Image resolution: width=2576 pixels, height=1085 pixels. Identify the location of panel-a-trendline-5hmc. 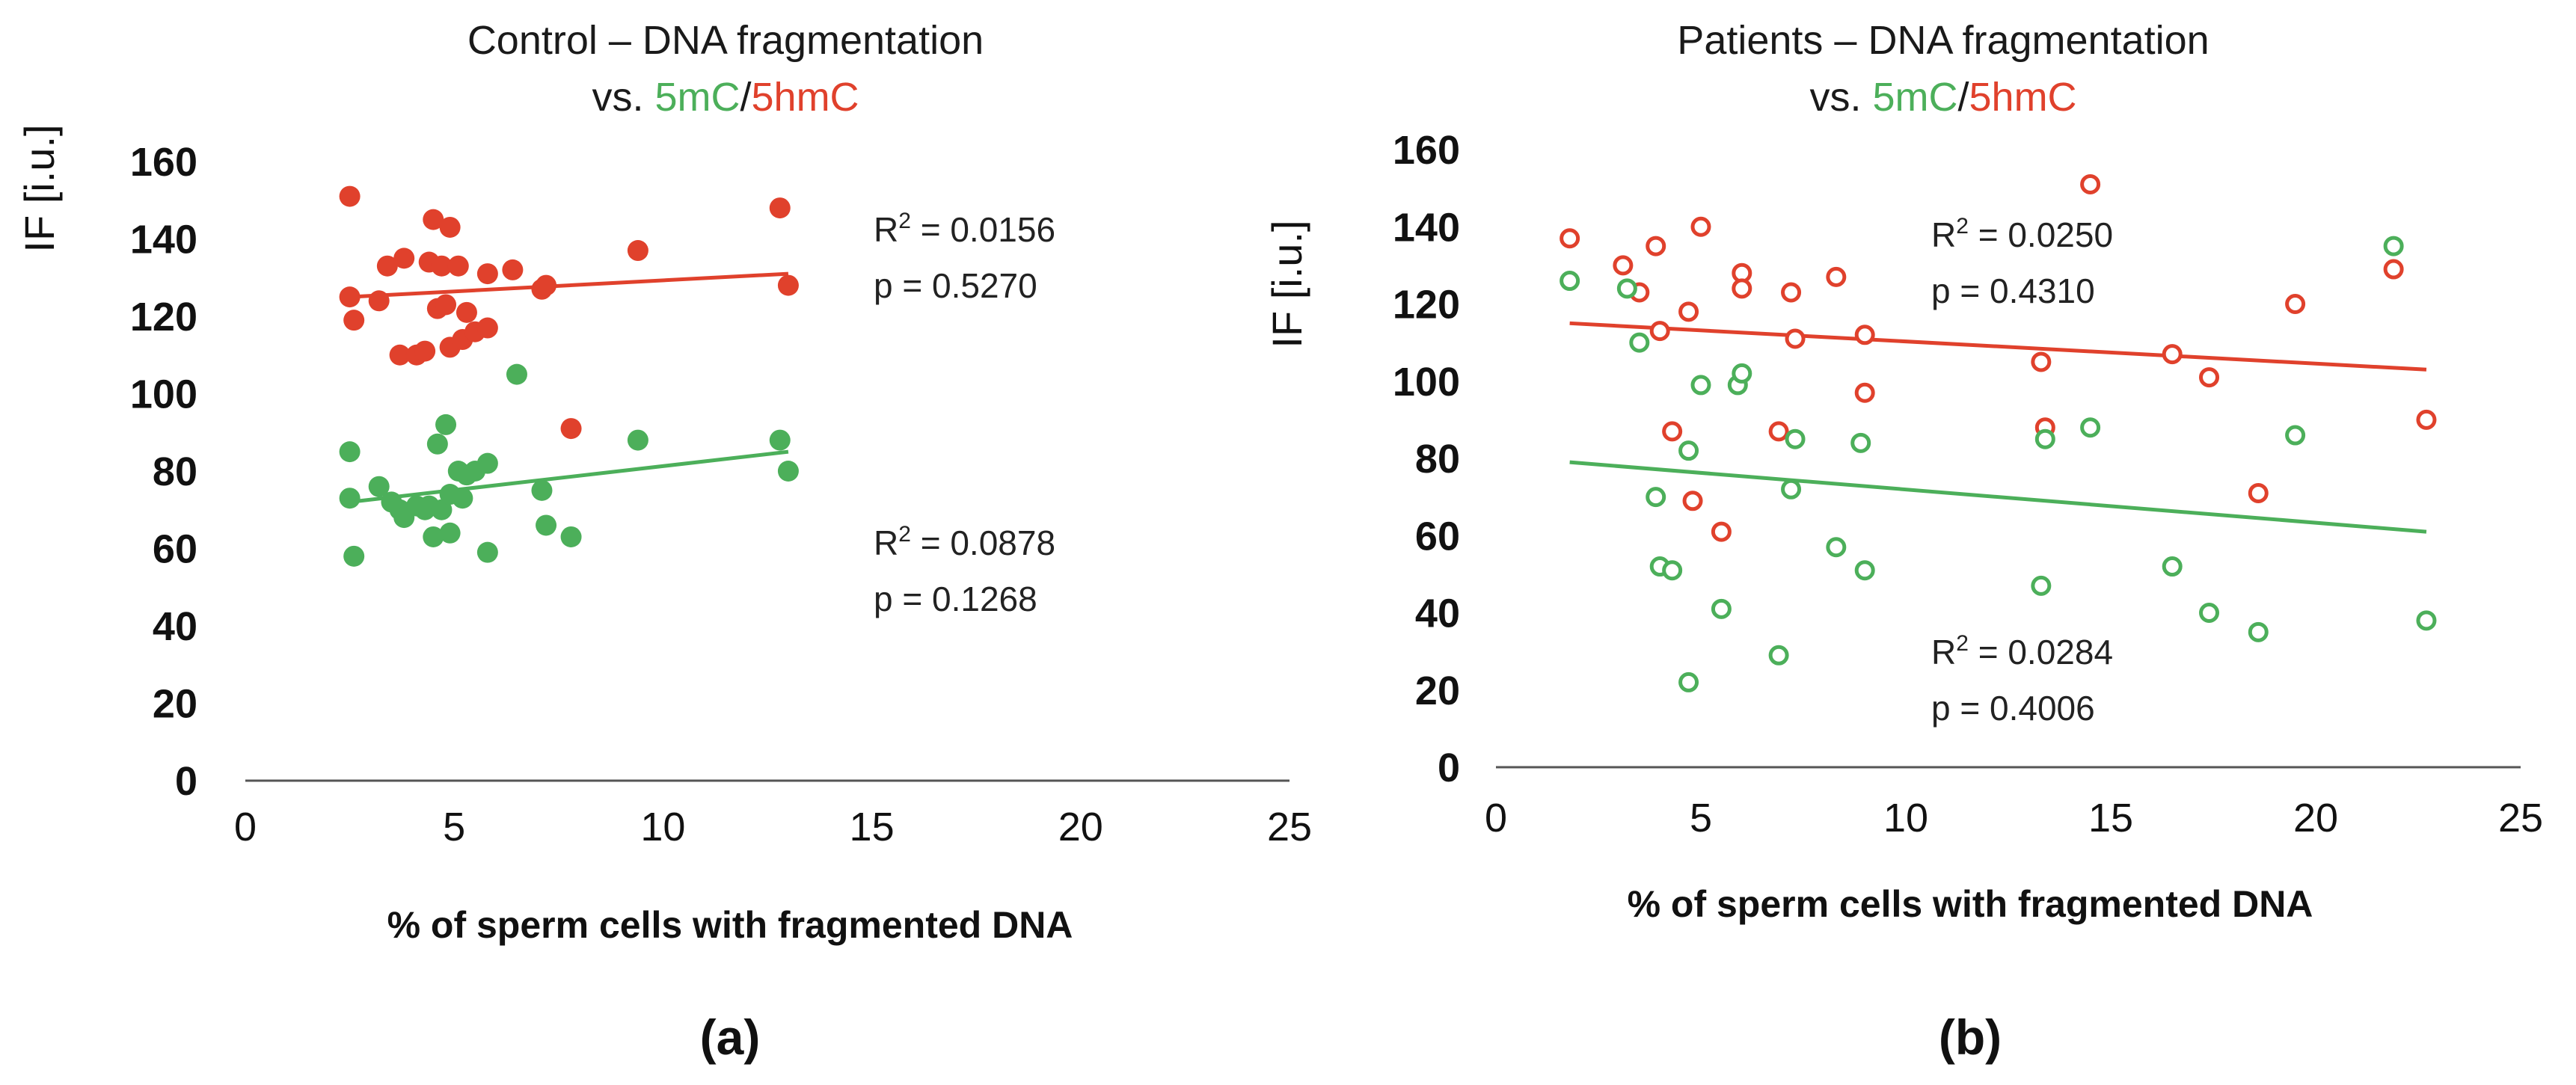
(569, 285).